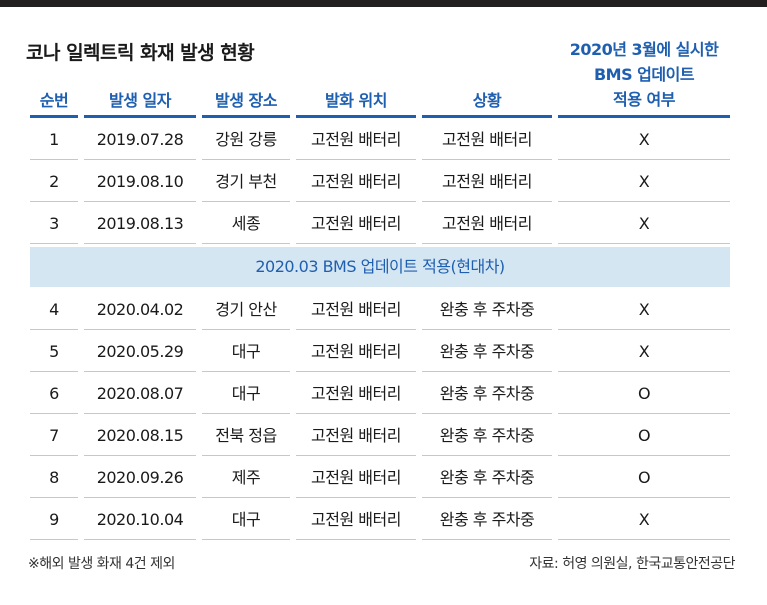 This screenshot has height=605, width=767. What do you see at coordinates (380, 267) in the screenshot?
I see `bms-update-band: 2020.03 BMS 업데이트 적용(현대차)` at bounding box center [380, 267].